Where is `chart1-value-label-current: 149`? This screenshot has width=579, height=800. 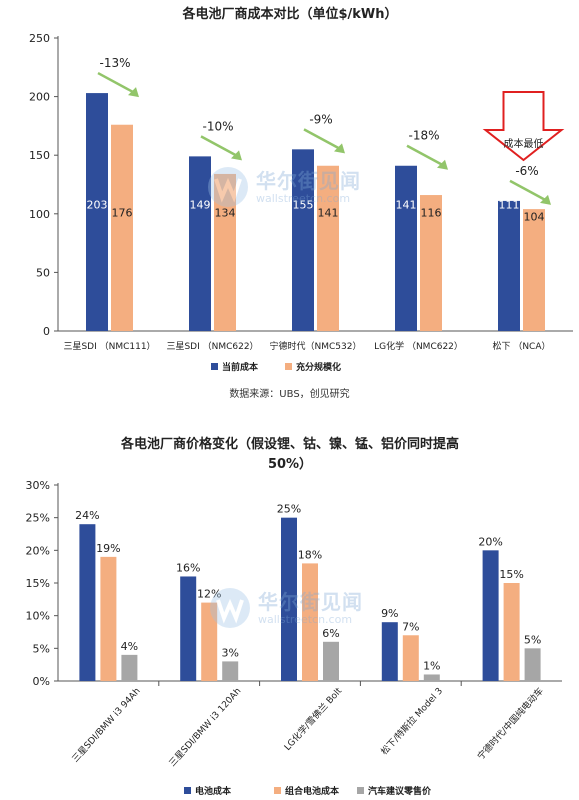
chart1-value-label-current: 149 is located at coordinates (200, 204).